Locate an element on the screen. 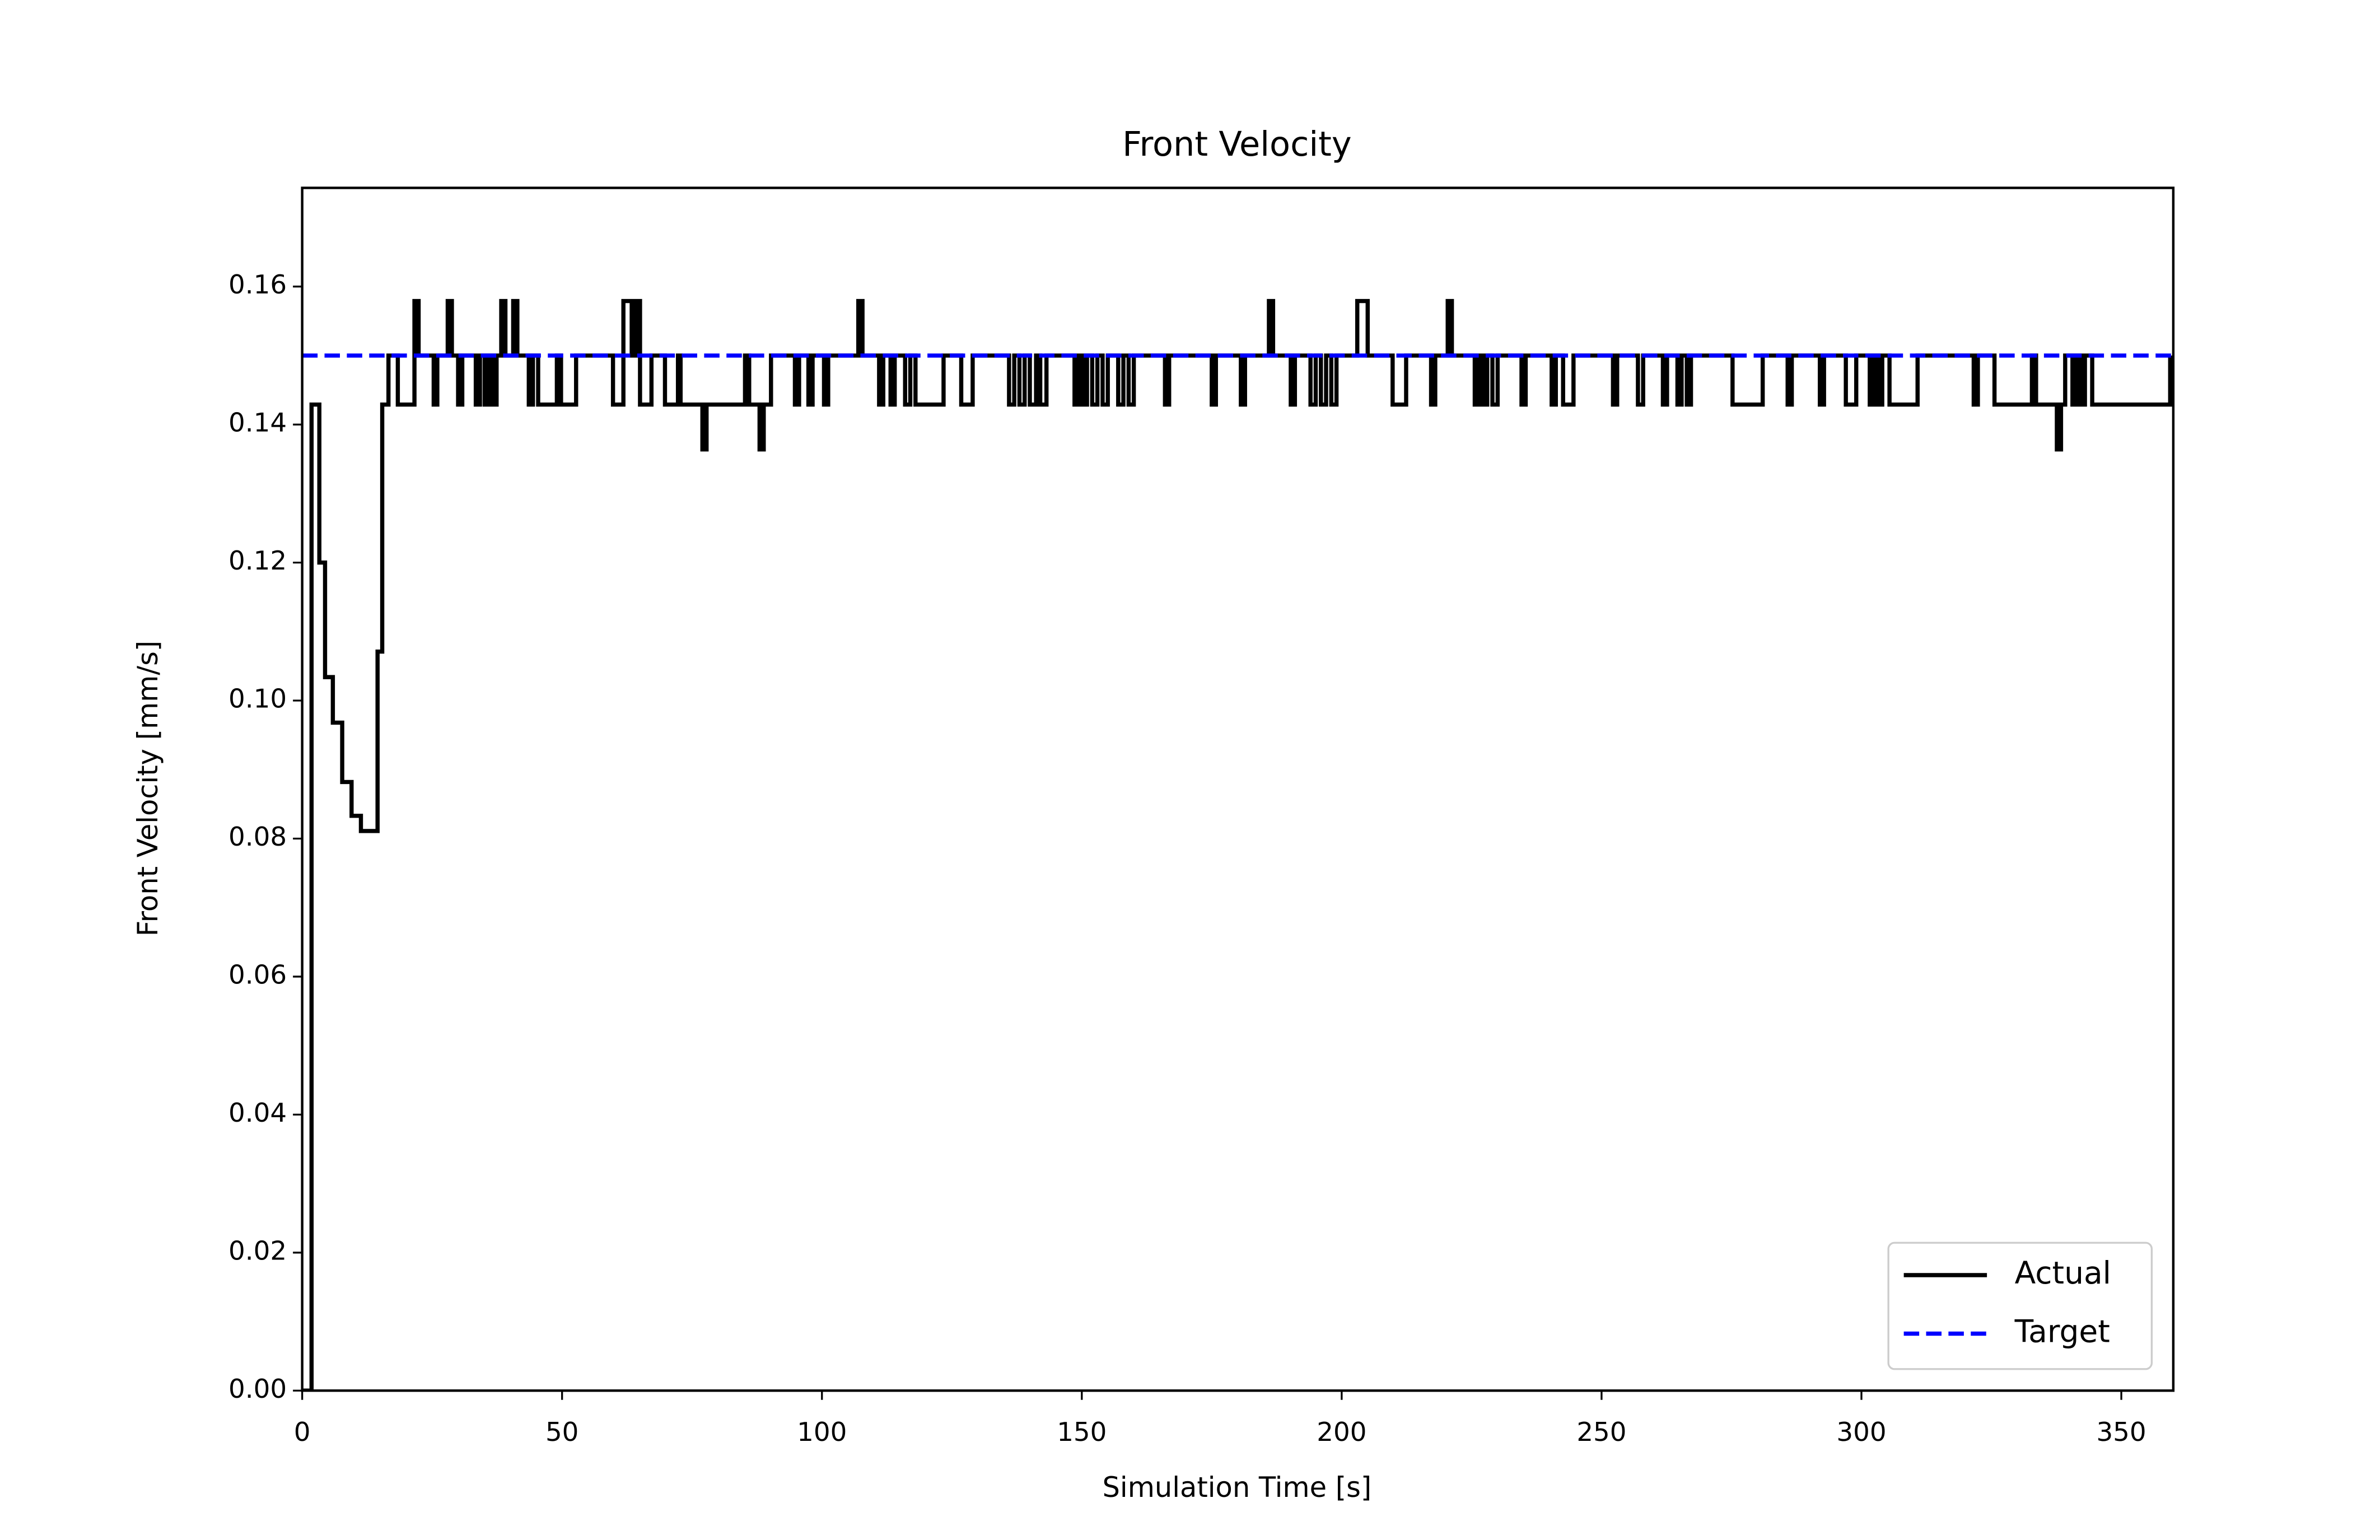 This screenshot has height=1540, width=2380. y-tick-label: 0.12 is located at coordinates (258, 561).